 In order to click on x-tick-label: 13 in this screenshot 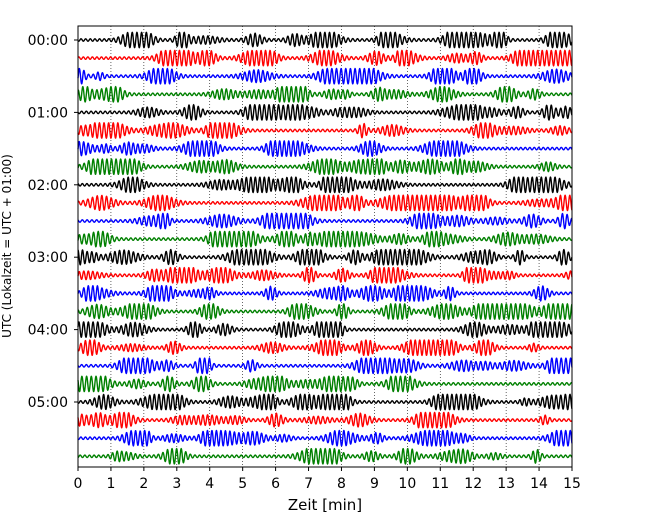, I will do `click(506, 484)`.